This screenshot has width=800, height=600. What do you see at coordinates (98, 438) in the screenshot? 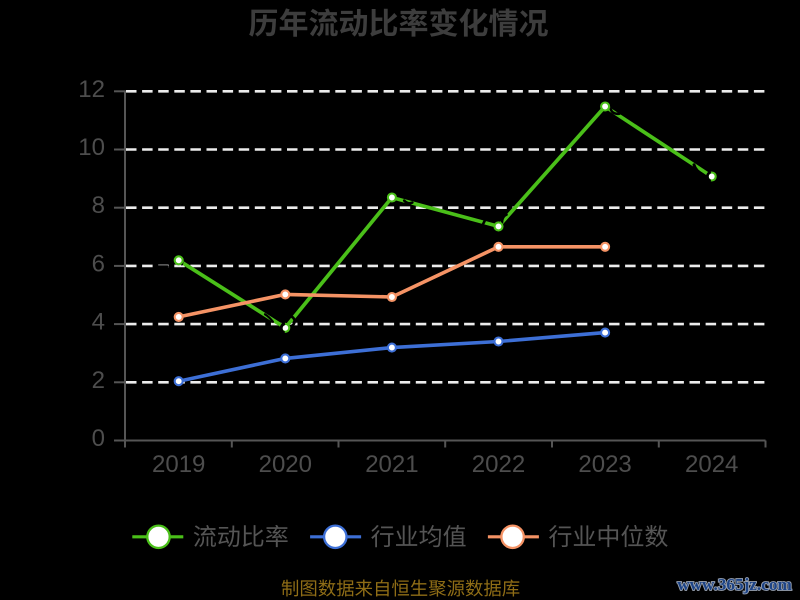
I see `svg-text: 0` at bounding box center [98, 438].